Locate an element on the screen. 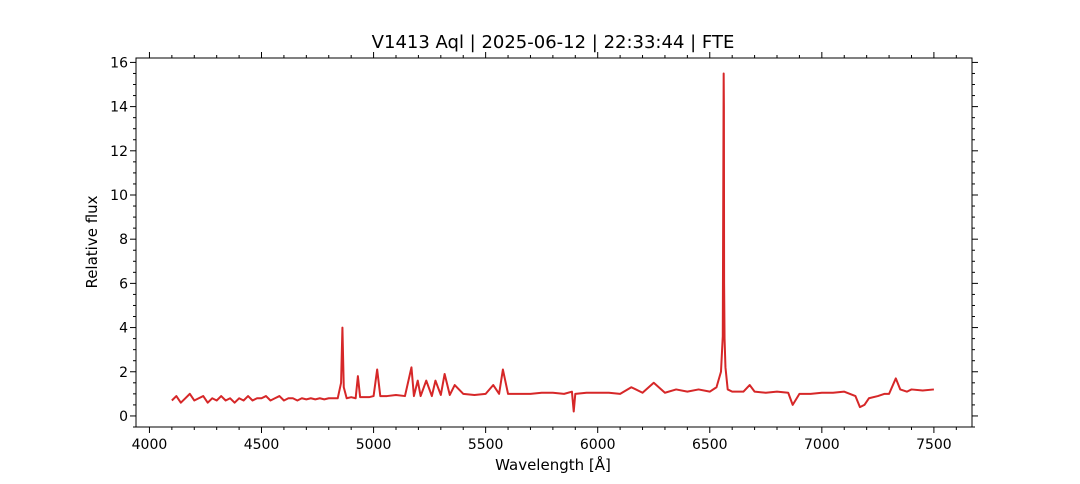 The width and height of the screenshot is (1080, 484). y-tick-label: 8 is located at coordinates (123, 240).